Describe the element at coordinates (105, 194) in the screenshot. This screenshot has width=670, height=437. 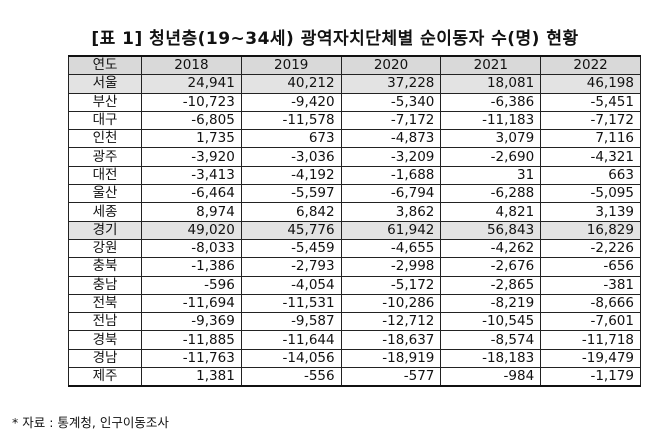
I see `table-cell: 울산` at that location.